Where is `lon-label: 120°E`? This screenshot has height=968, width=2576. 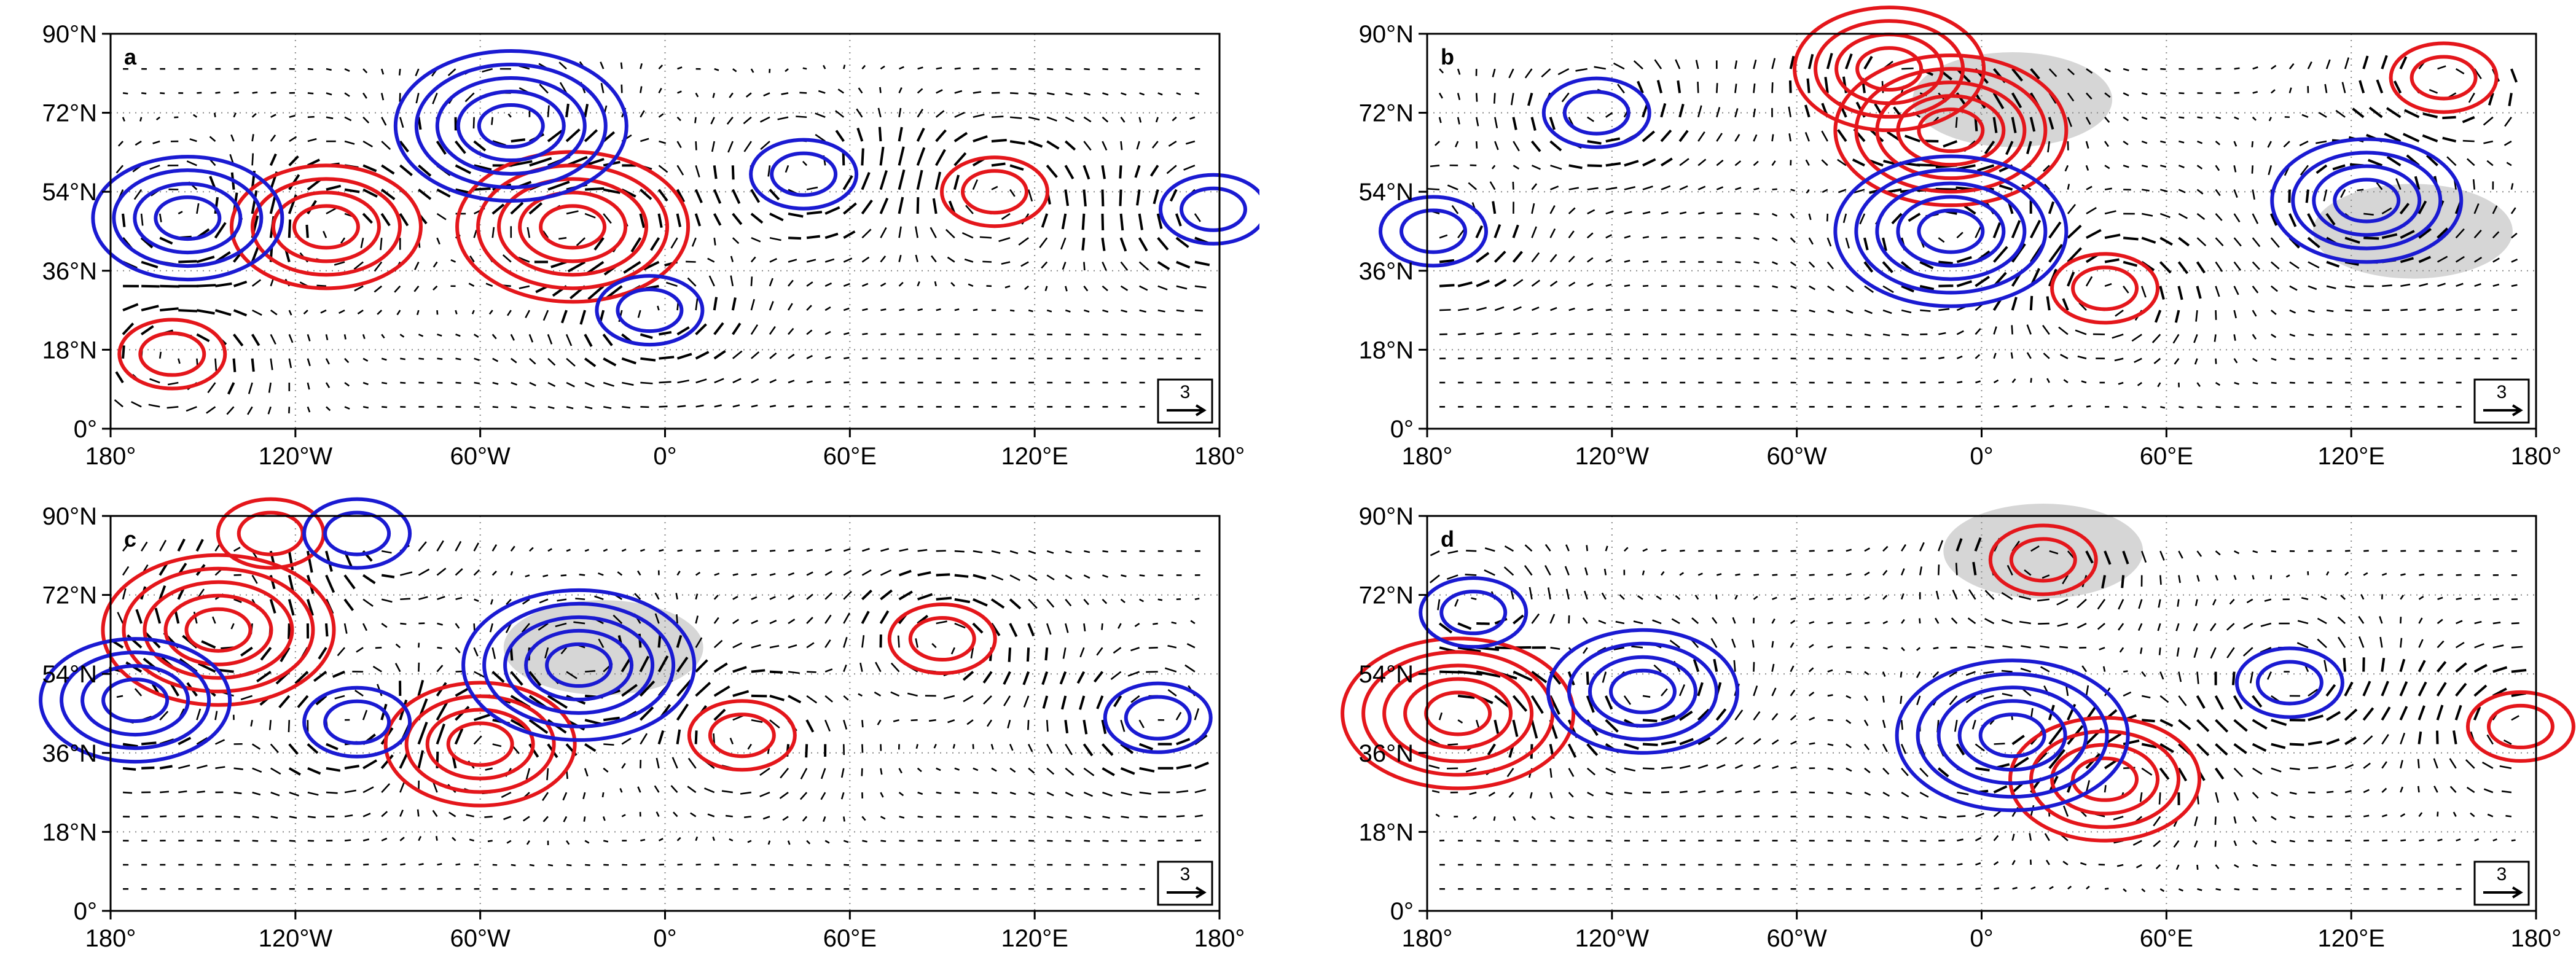 lon-label: 120°E is located at coordinates (2350, 938).